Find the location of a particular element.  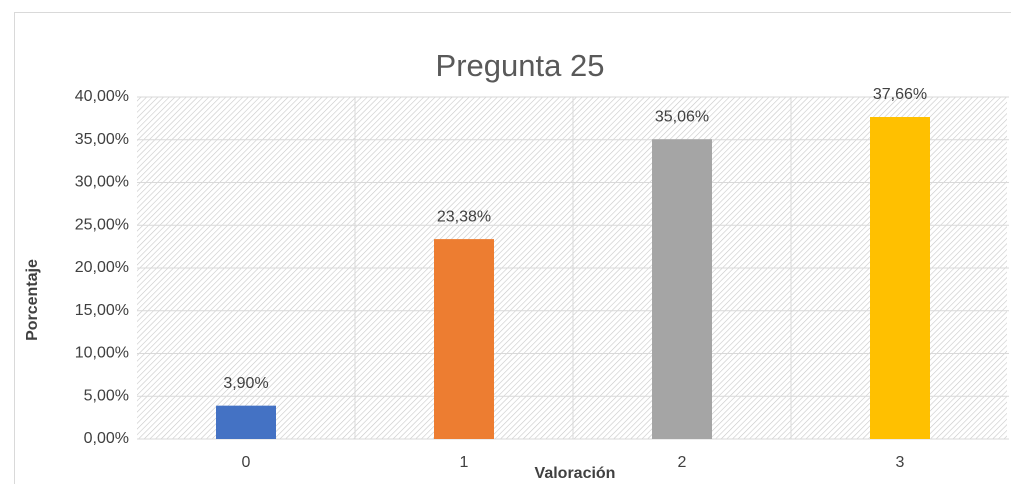

y-tick-label: 10,00% is located at coordinates (102, 353).